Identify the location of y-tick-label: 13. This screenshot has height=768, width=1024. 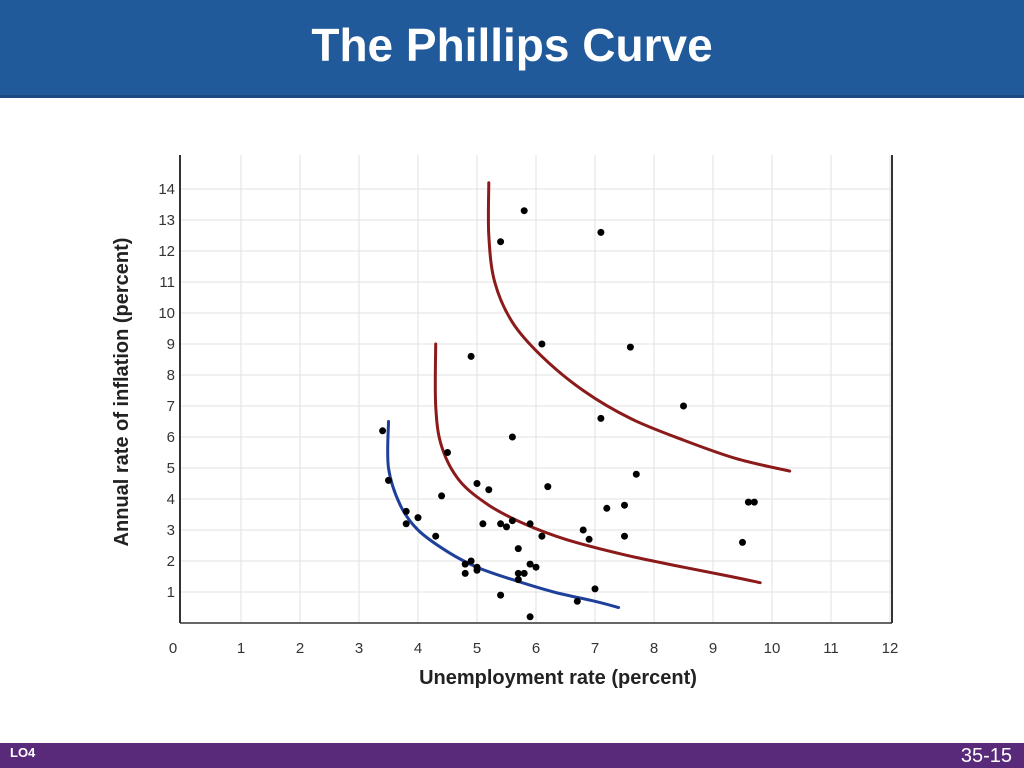
(166, 220).